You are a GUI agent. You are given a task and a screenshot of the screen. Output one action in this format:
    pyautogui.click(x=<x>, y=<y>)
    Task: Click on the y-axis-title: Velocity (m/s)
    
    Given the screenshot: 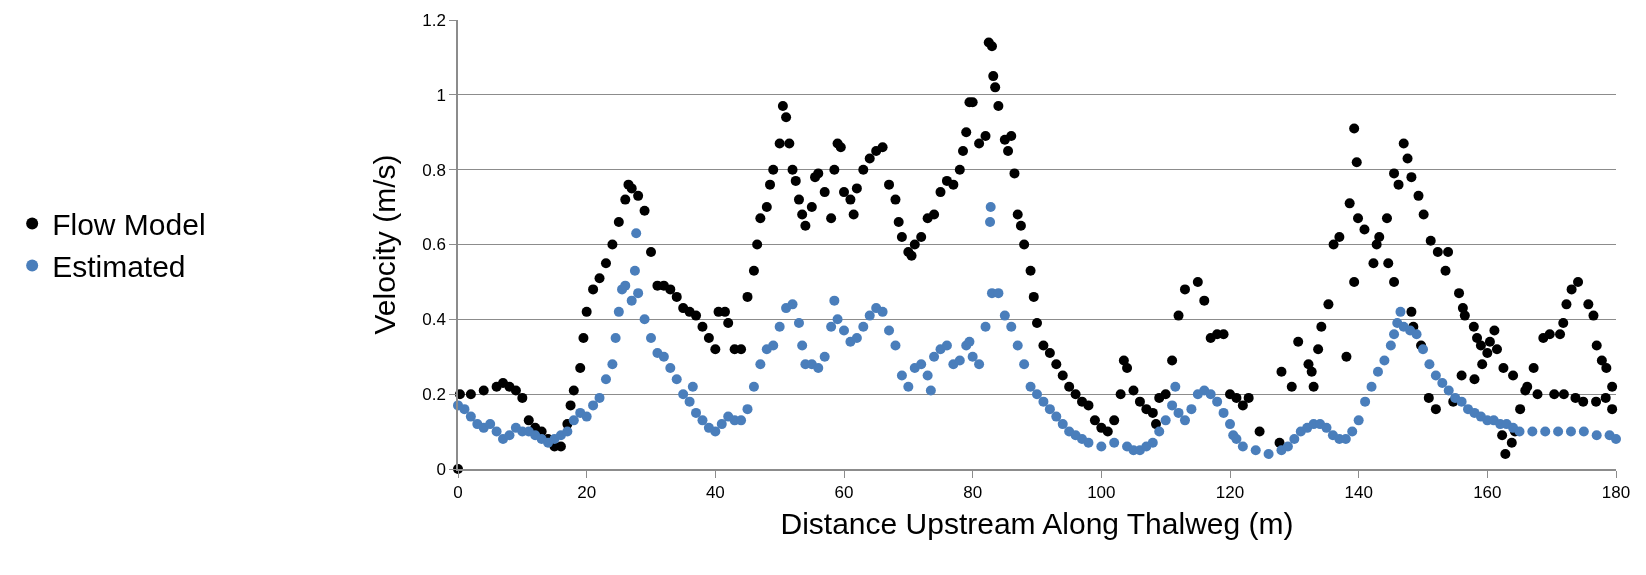 What is the action you would take?
    pyautogui.click(x=384, y=244)
    